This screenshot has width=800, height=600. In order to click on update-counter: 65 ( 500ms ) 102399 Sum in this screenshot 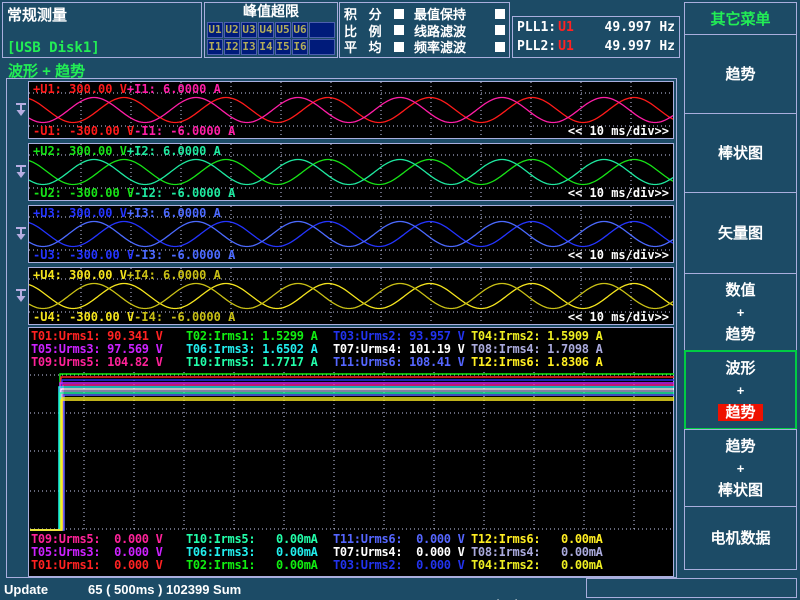, I will do `click(165, 589)`.